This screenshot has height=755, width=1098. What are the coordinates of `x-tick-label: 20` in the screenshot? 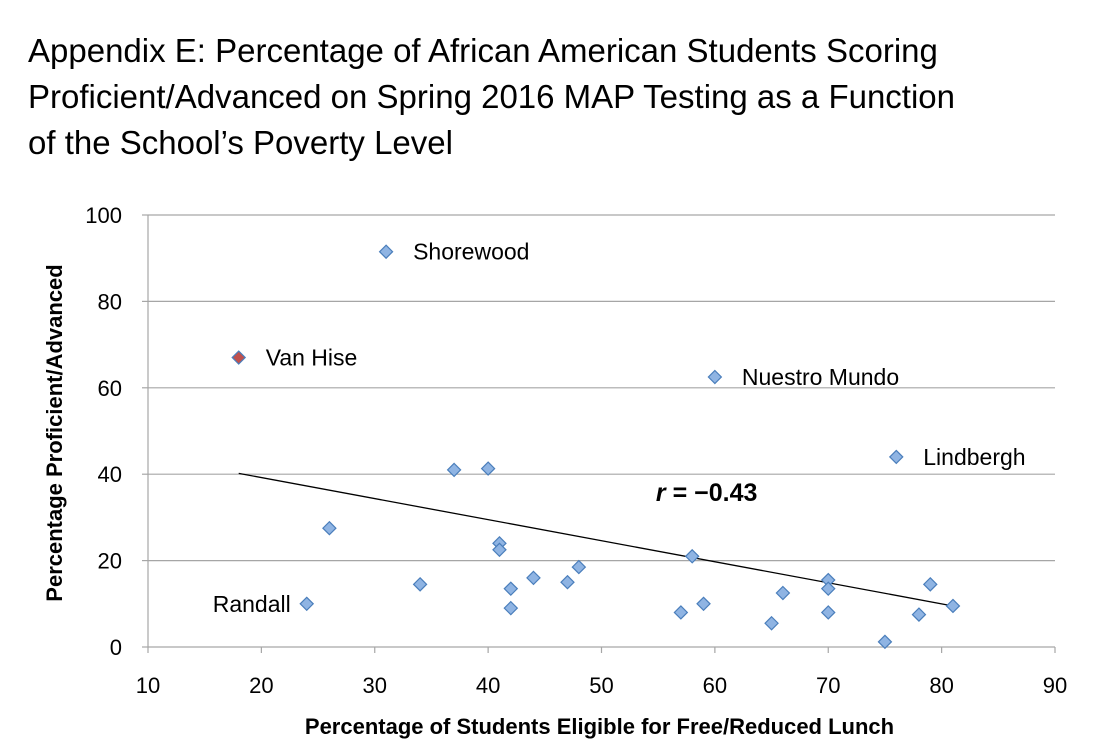 It's located at (261, 685).